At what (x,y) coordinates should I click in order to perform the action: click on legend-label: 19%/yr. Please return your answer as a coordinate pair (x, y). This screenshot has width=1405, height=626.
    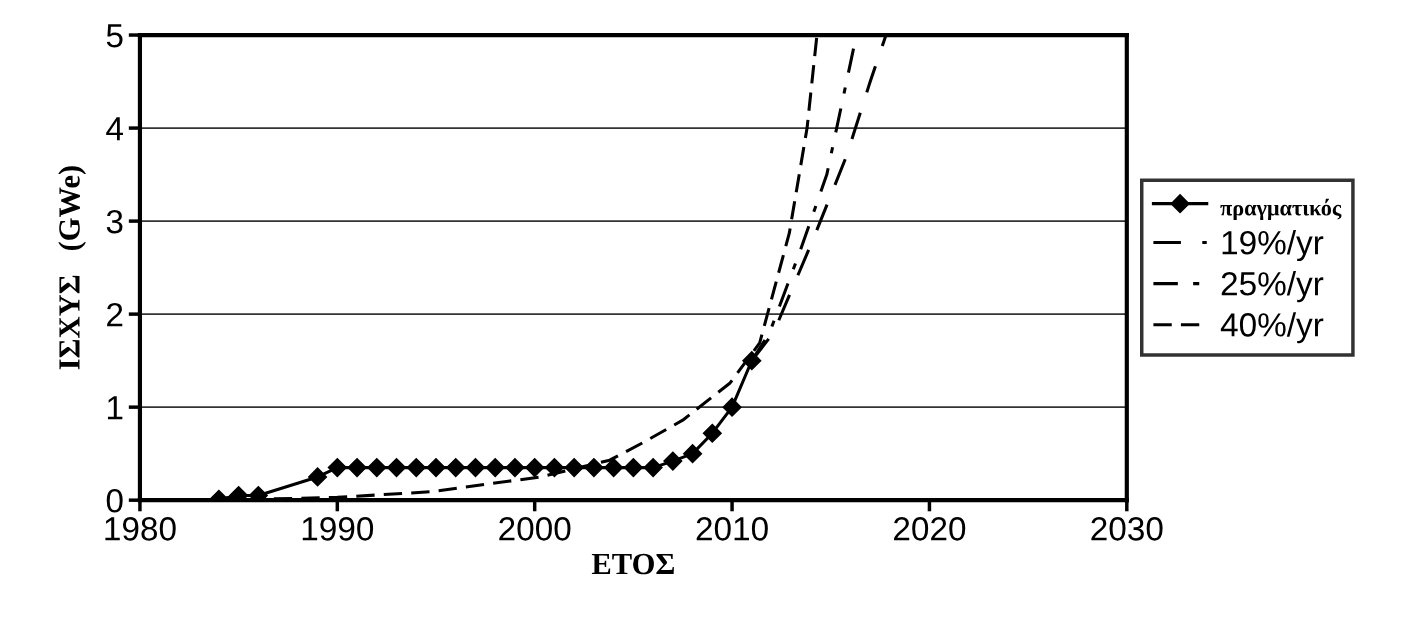
    Looking at the image, I should click on (1273, 246).